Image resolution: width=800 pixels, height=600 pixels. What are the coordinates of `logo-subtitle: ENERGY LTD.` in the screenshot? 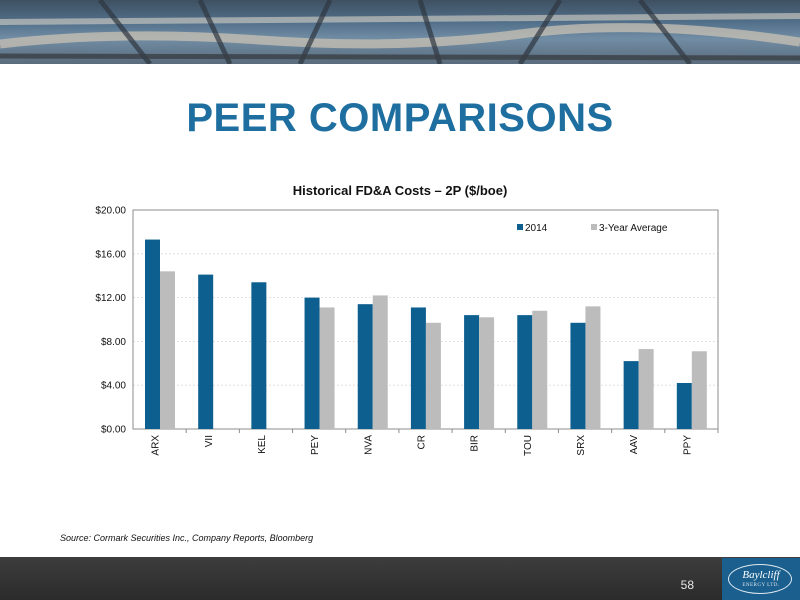 It's located at (761, 585).